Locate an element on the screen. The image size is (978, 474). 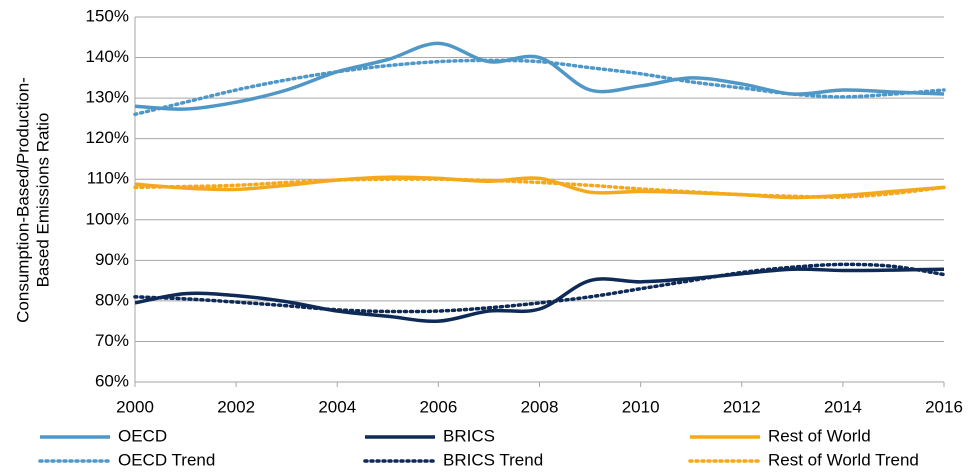
y-axis-label: Based Emissions Ratio is located at coordinates (42, 200).